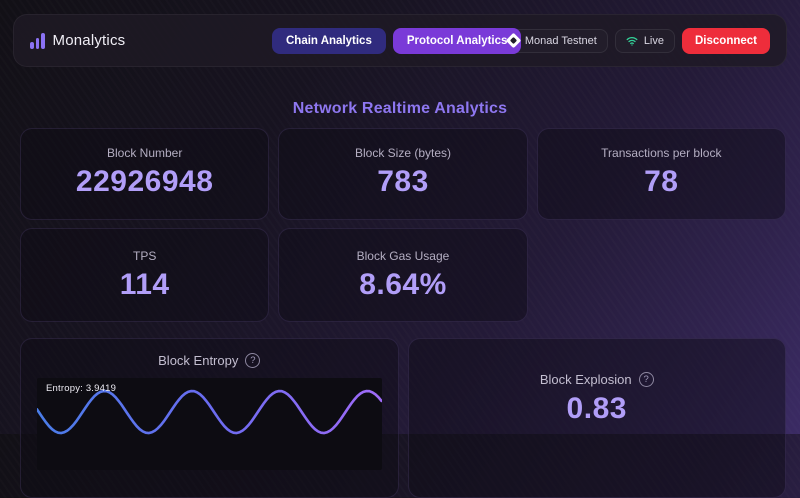  I want to click on live-status-badge: Live, so click(644, 40).